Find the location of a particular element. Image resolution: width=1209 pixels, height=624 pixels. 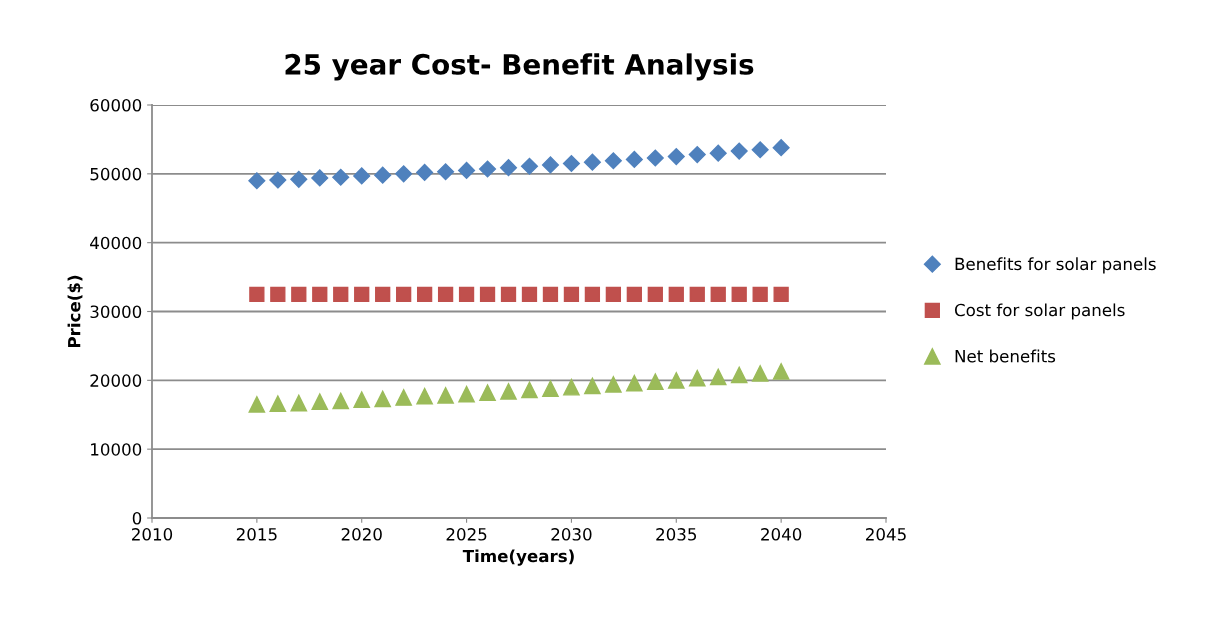

y-tick-label: 20000 is located at coordinates (116, 380).